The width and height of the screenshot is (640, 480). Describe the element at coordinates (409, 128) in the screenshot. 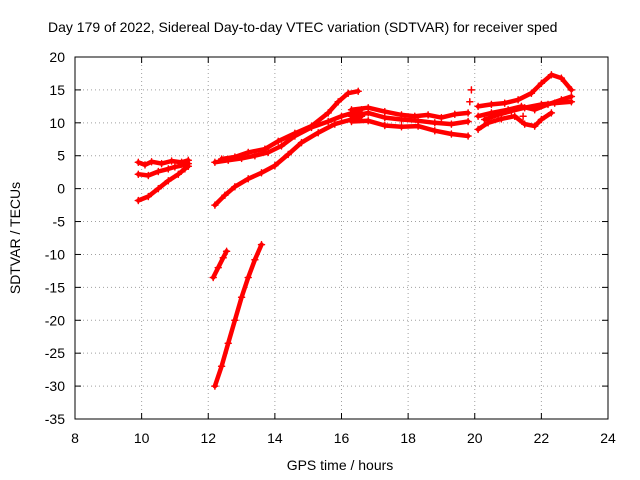

I see `series-arc-c-low` at that location.